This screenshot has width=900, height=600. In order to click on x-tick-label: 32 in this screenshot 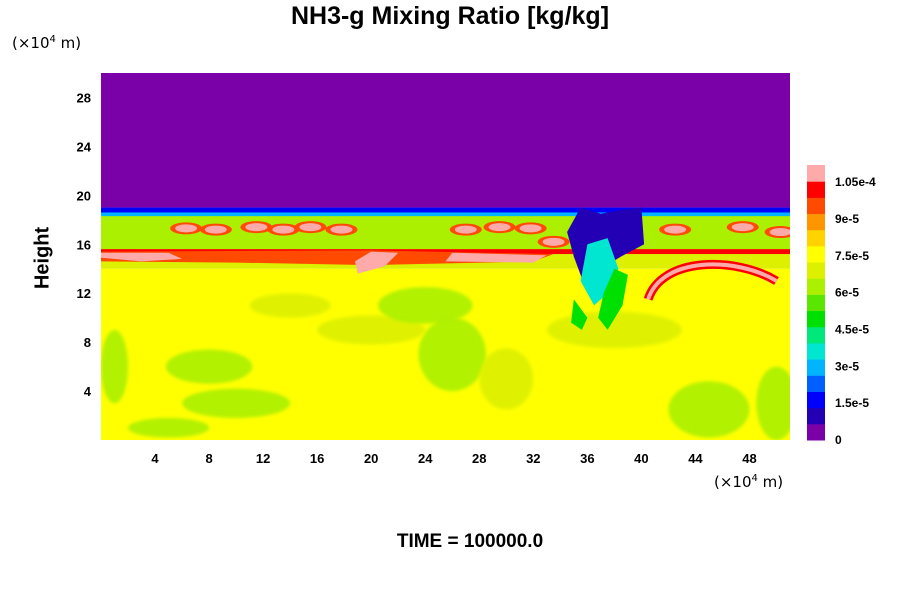, I will do `click(533, 458)`.